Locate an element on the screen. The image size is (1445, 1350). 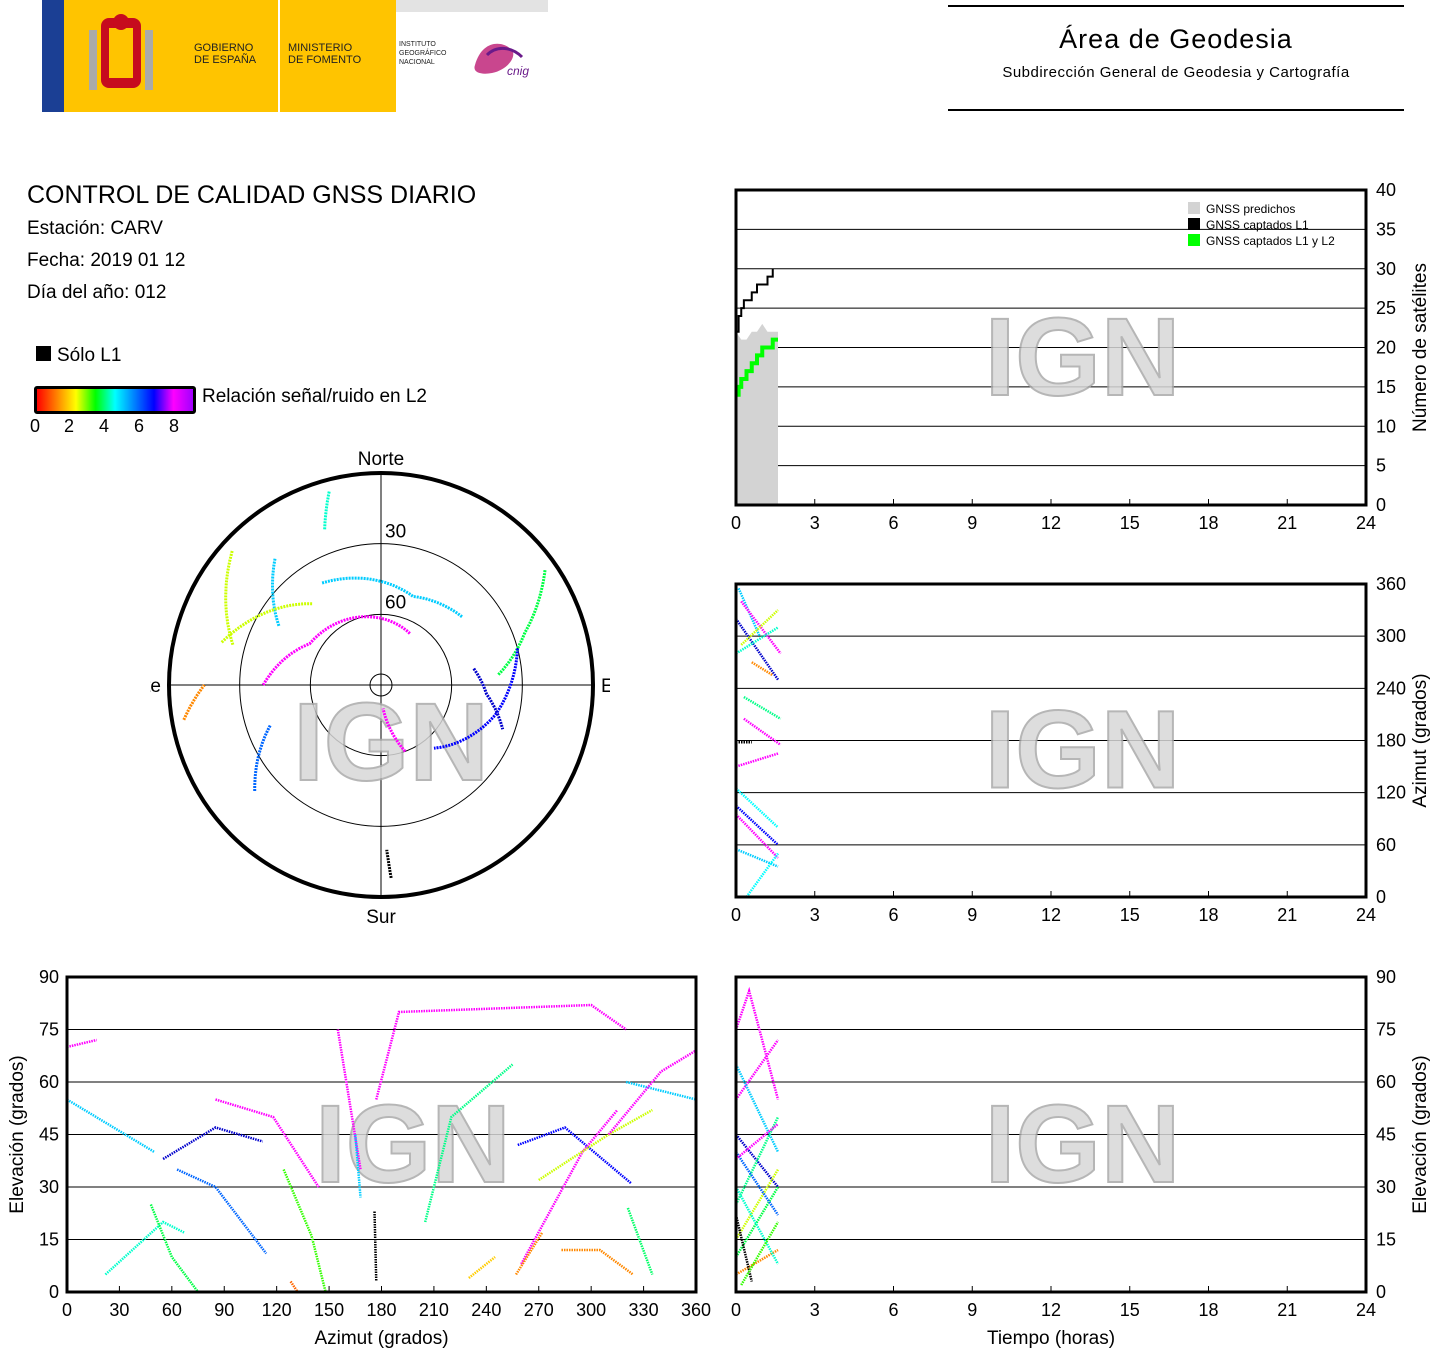
north-label: Norte is located at coordinates (381, 459).